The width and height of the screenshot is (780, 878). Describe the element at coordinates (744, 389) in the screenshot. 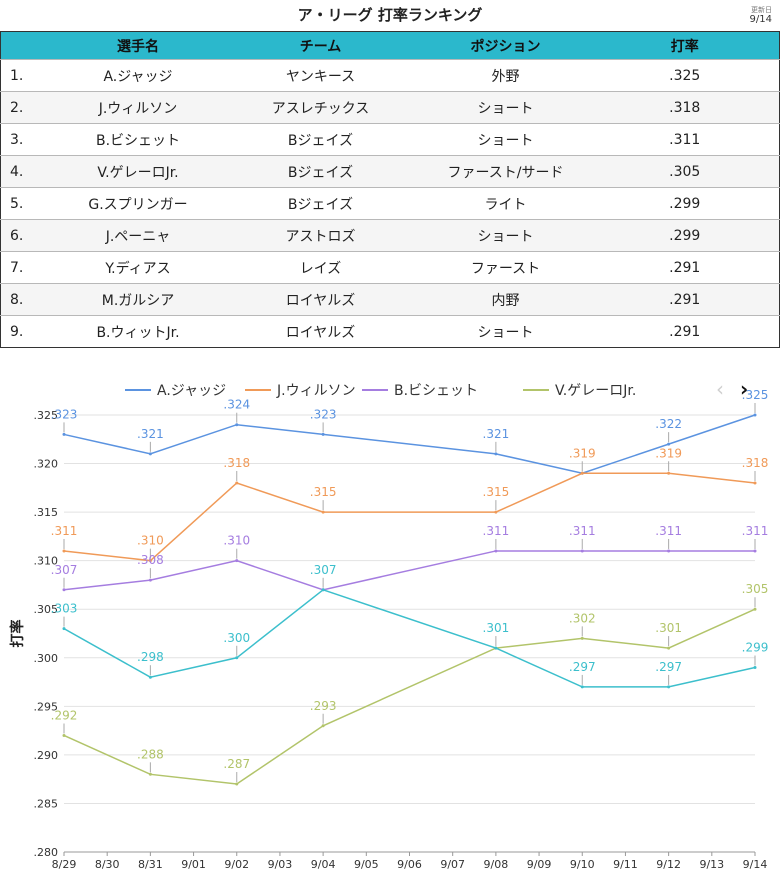

I see `chevron-right-icon: ›` at that location.